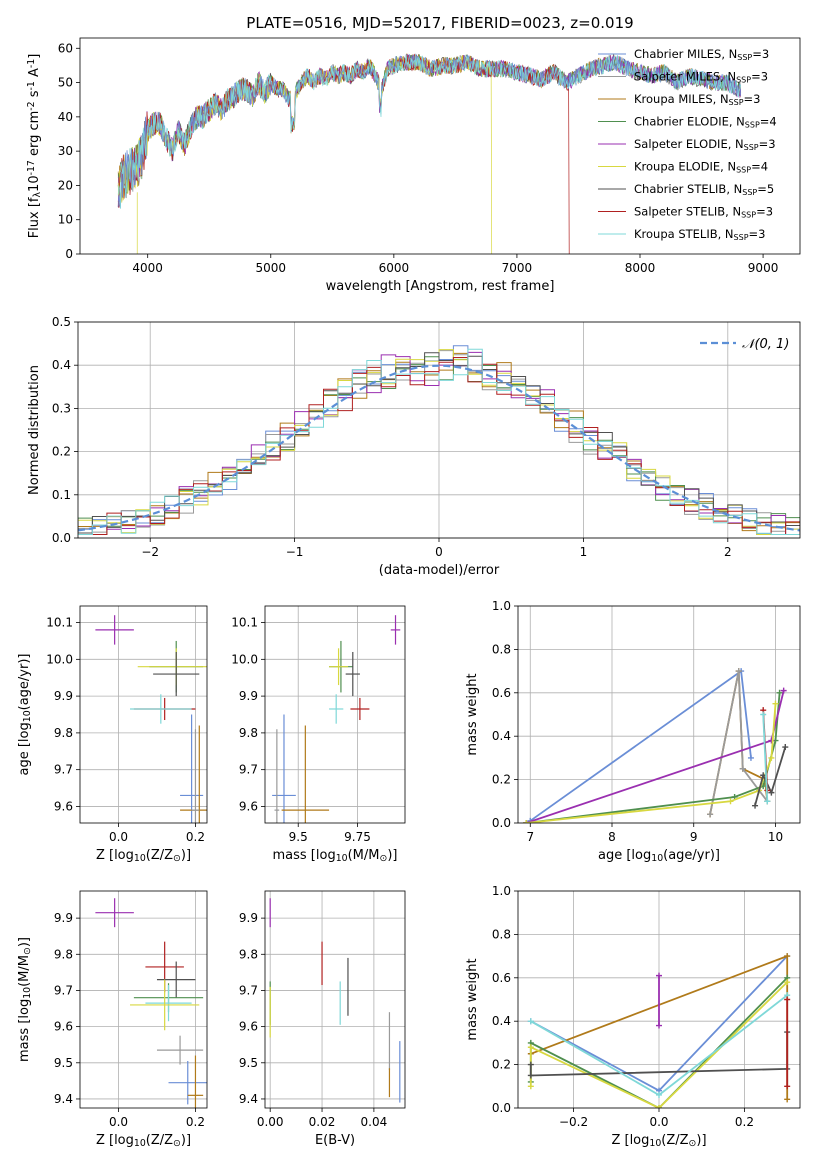 This screenshot has height=1170, width=819. I want to click on age-vs-mass-panel: 9.5 9.75 9.6 9.7 9.8 9.9 10.0 10.1, so click(318, 724).